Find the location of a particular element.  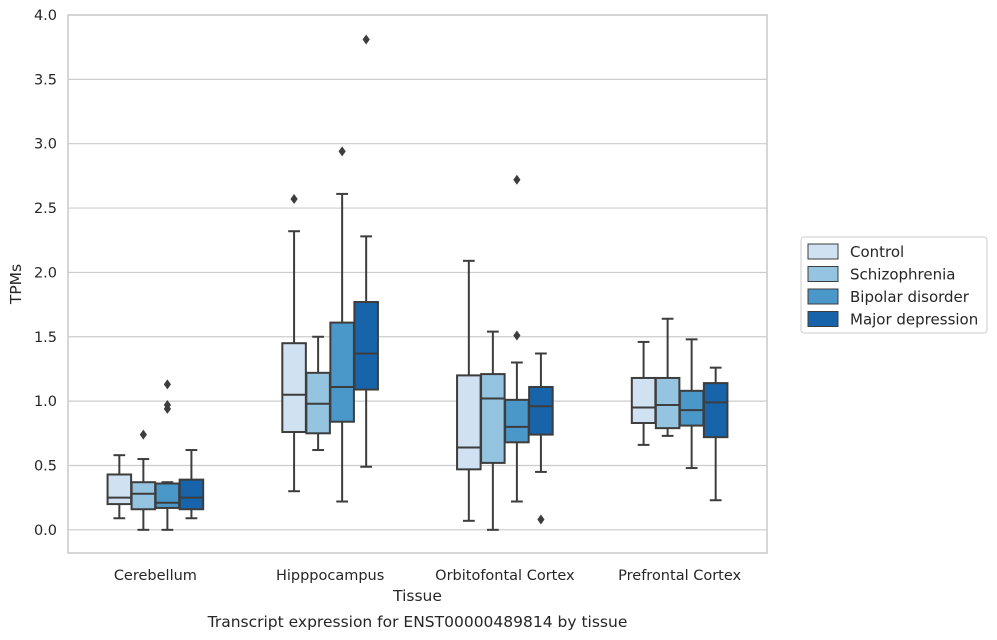

y-tick-label: 1.5 is located at coordinates (45, 338).